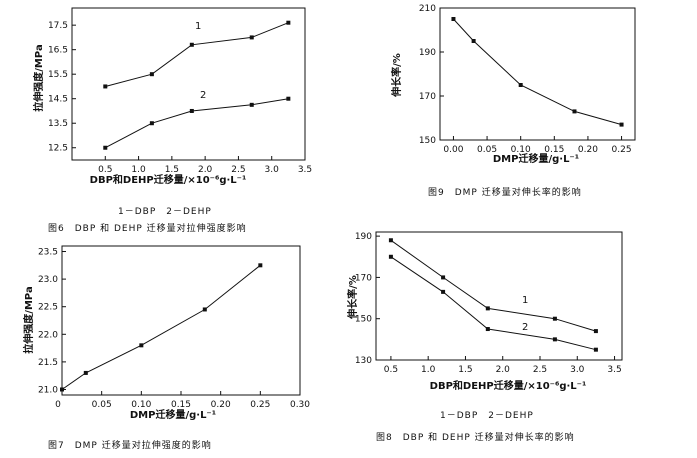  What do you see at coordinates (525, 300) in the screenshot?
I see `fig8-series-1-label: 1` at bounding box center [525, 300].